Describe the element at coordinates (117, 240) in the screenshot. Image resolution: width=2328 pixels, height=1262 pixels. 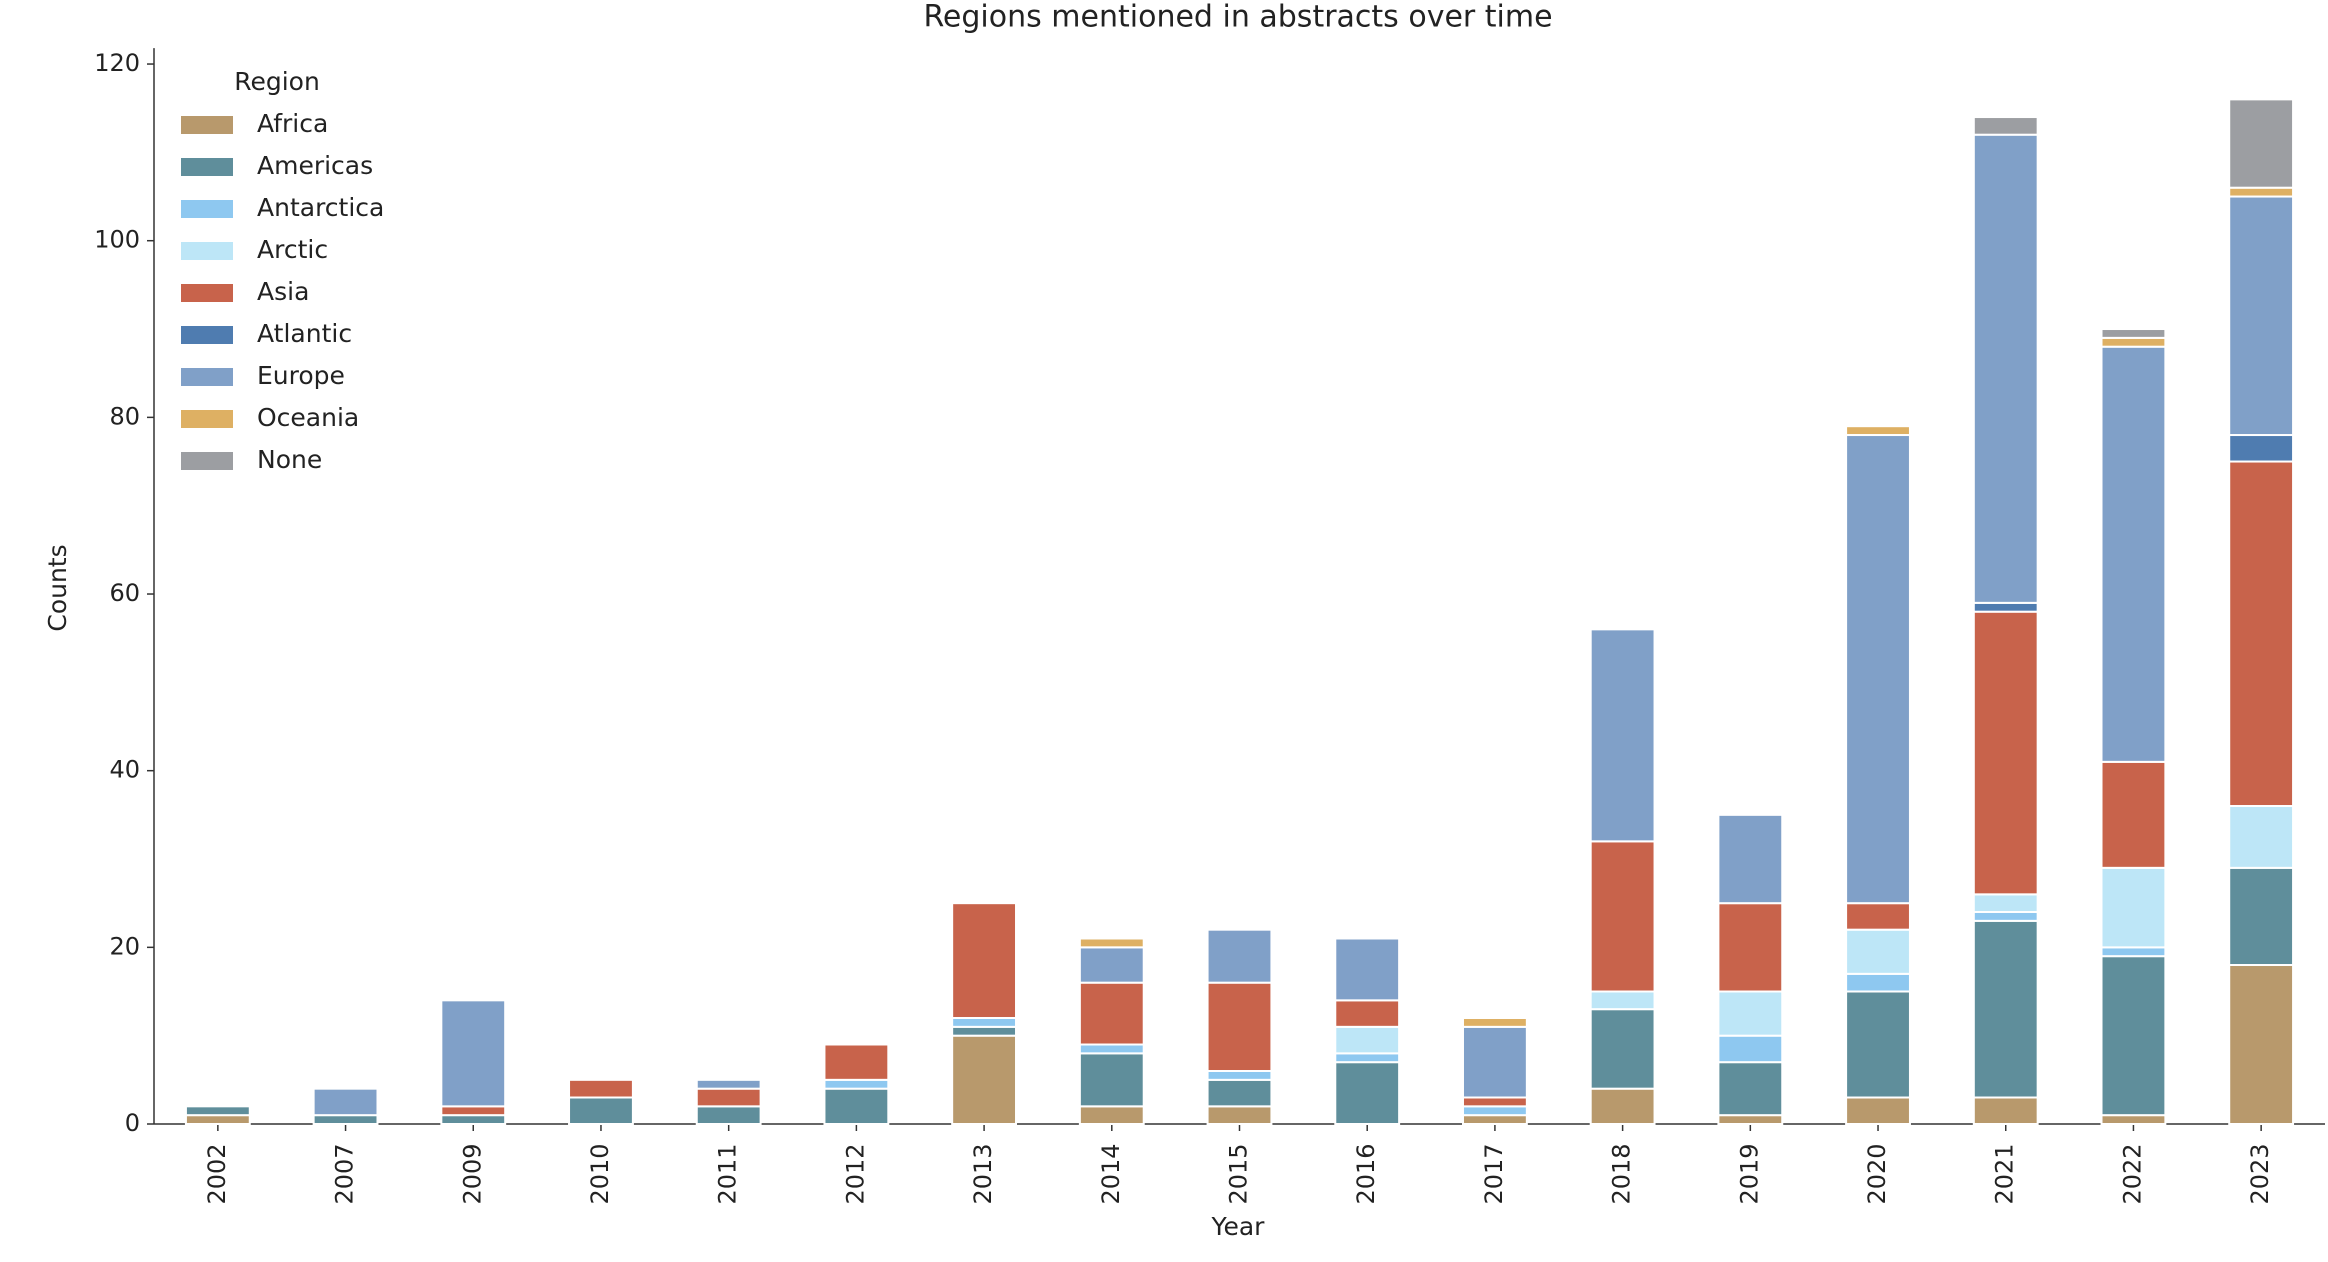
I see `y-tick-label: 100` at that location.